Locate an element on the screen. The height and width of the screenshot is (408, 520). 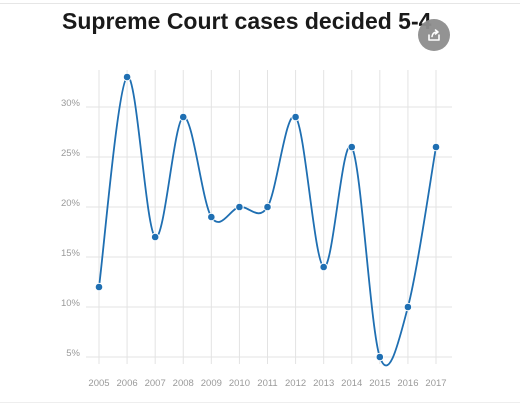
chart-title: Supreme Court cases decided 5-4 is located at coordinates (247, 21).